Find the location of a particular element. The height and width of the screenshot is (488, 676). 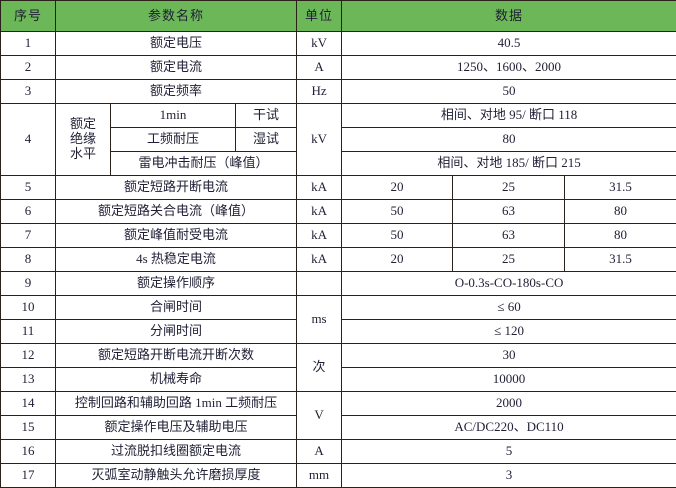

row-parameter: 额定峰值耐受电流 is located at coordinates (176, 236).